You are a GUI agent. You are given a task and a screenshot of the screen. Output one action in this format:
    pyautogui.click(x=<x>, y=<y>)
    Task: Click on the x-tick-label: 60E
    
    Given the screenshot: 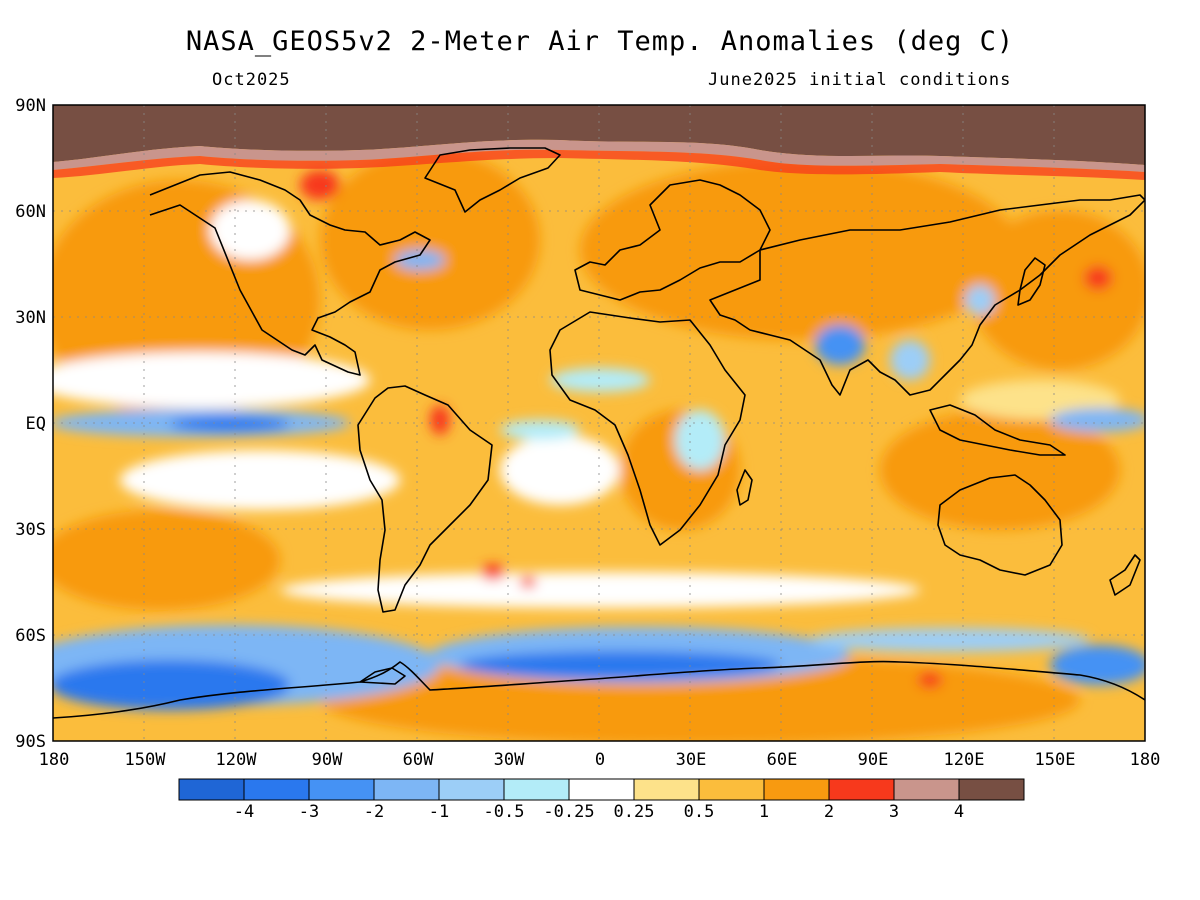 What is the action you would take?
    pyautogui.click(x=782, y=760)
    